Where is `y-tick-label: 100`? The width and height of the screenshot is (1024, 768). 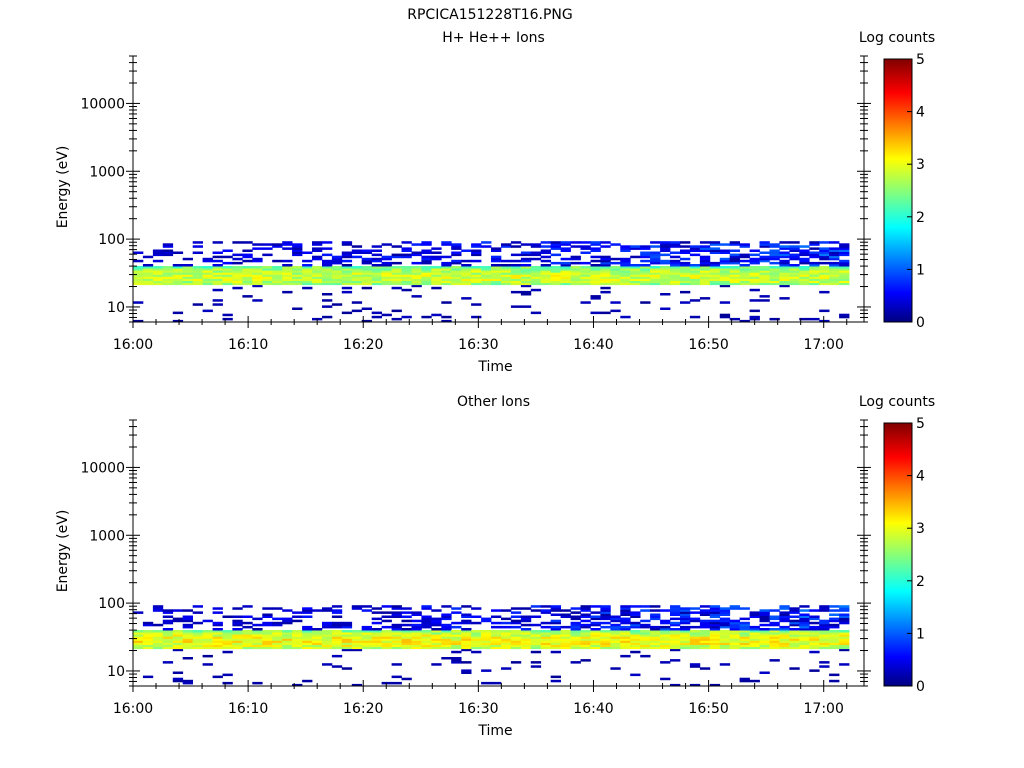 y-tick-label: 100 is located at coordinates (111, 240).